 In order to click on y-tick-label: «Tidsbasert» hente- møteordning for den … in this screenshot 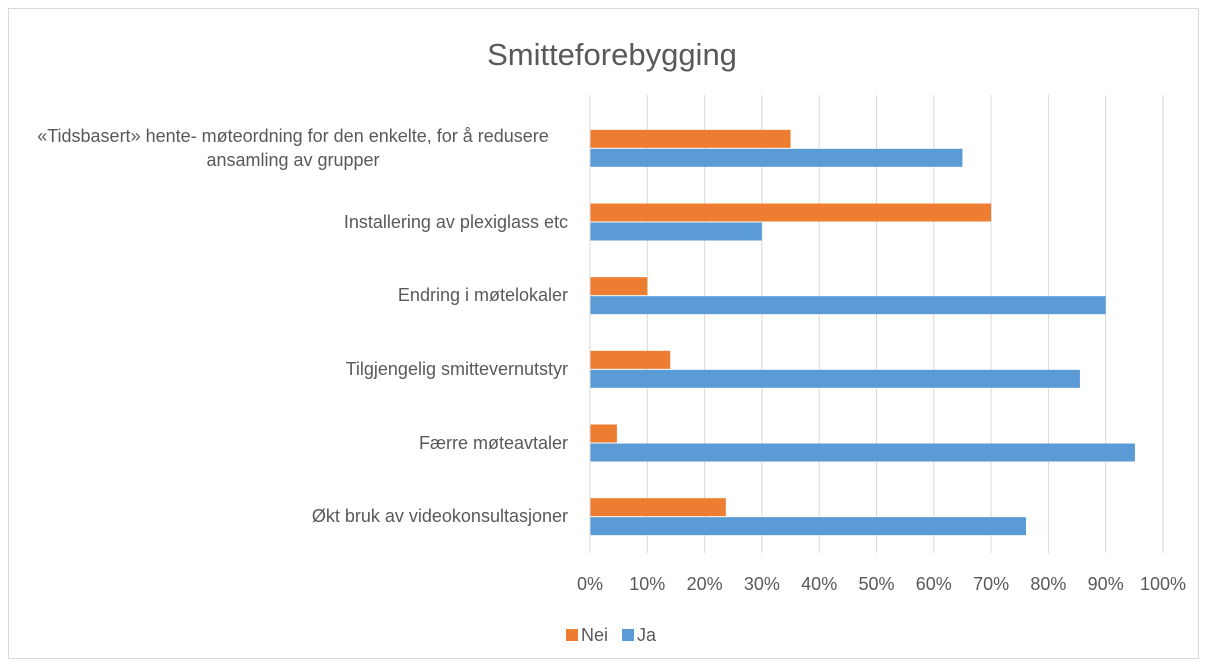, I will do `click(293, 147)`.